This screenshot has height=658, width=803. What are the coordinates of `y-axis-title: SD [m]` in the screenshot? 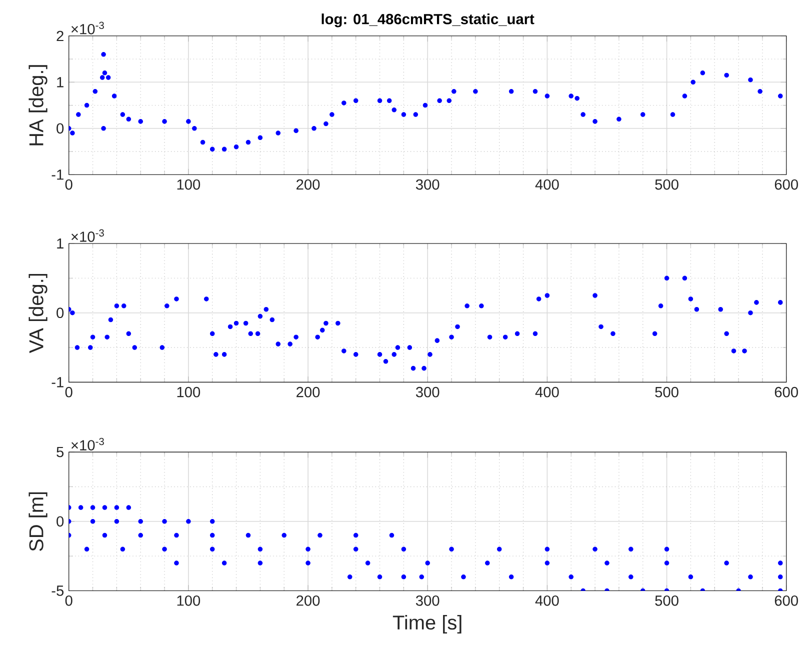 It's located at (38, 522).